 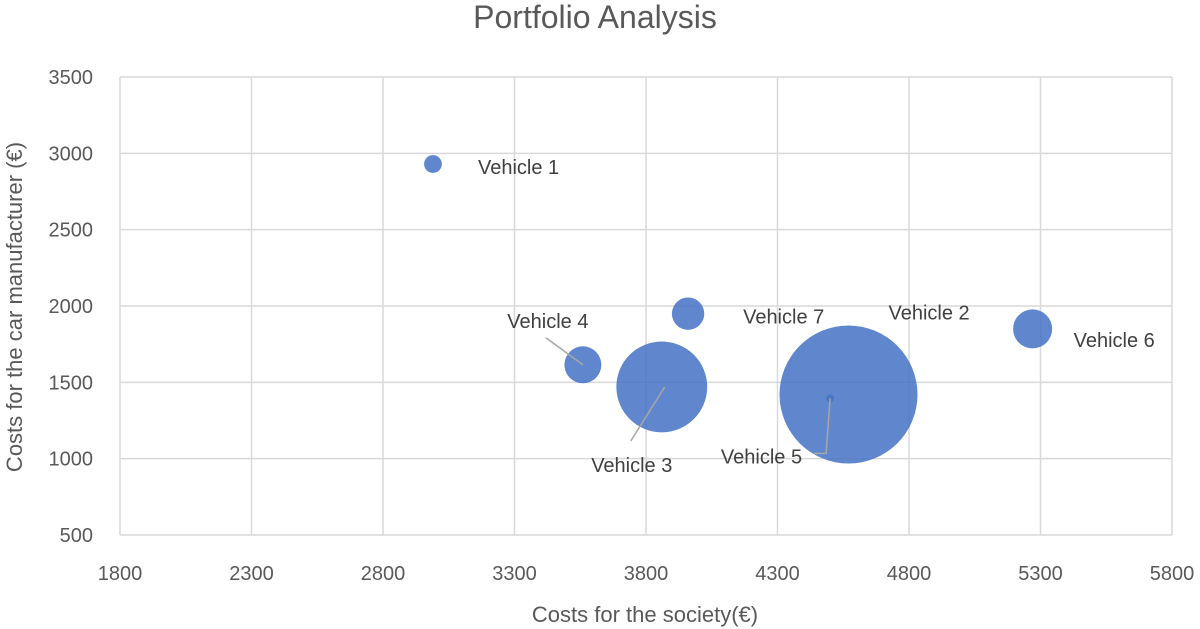 What do you see at coordinates (71, 307) in the screenshot?
I see `y-tick-label: 2000` at bounding box center [71, 307].